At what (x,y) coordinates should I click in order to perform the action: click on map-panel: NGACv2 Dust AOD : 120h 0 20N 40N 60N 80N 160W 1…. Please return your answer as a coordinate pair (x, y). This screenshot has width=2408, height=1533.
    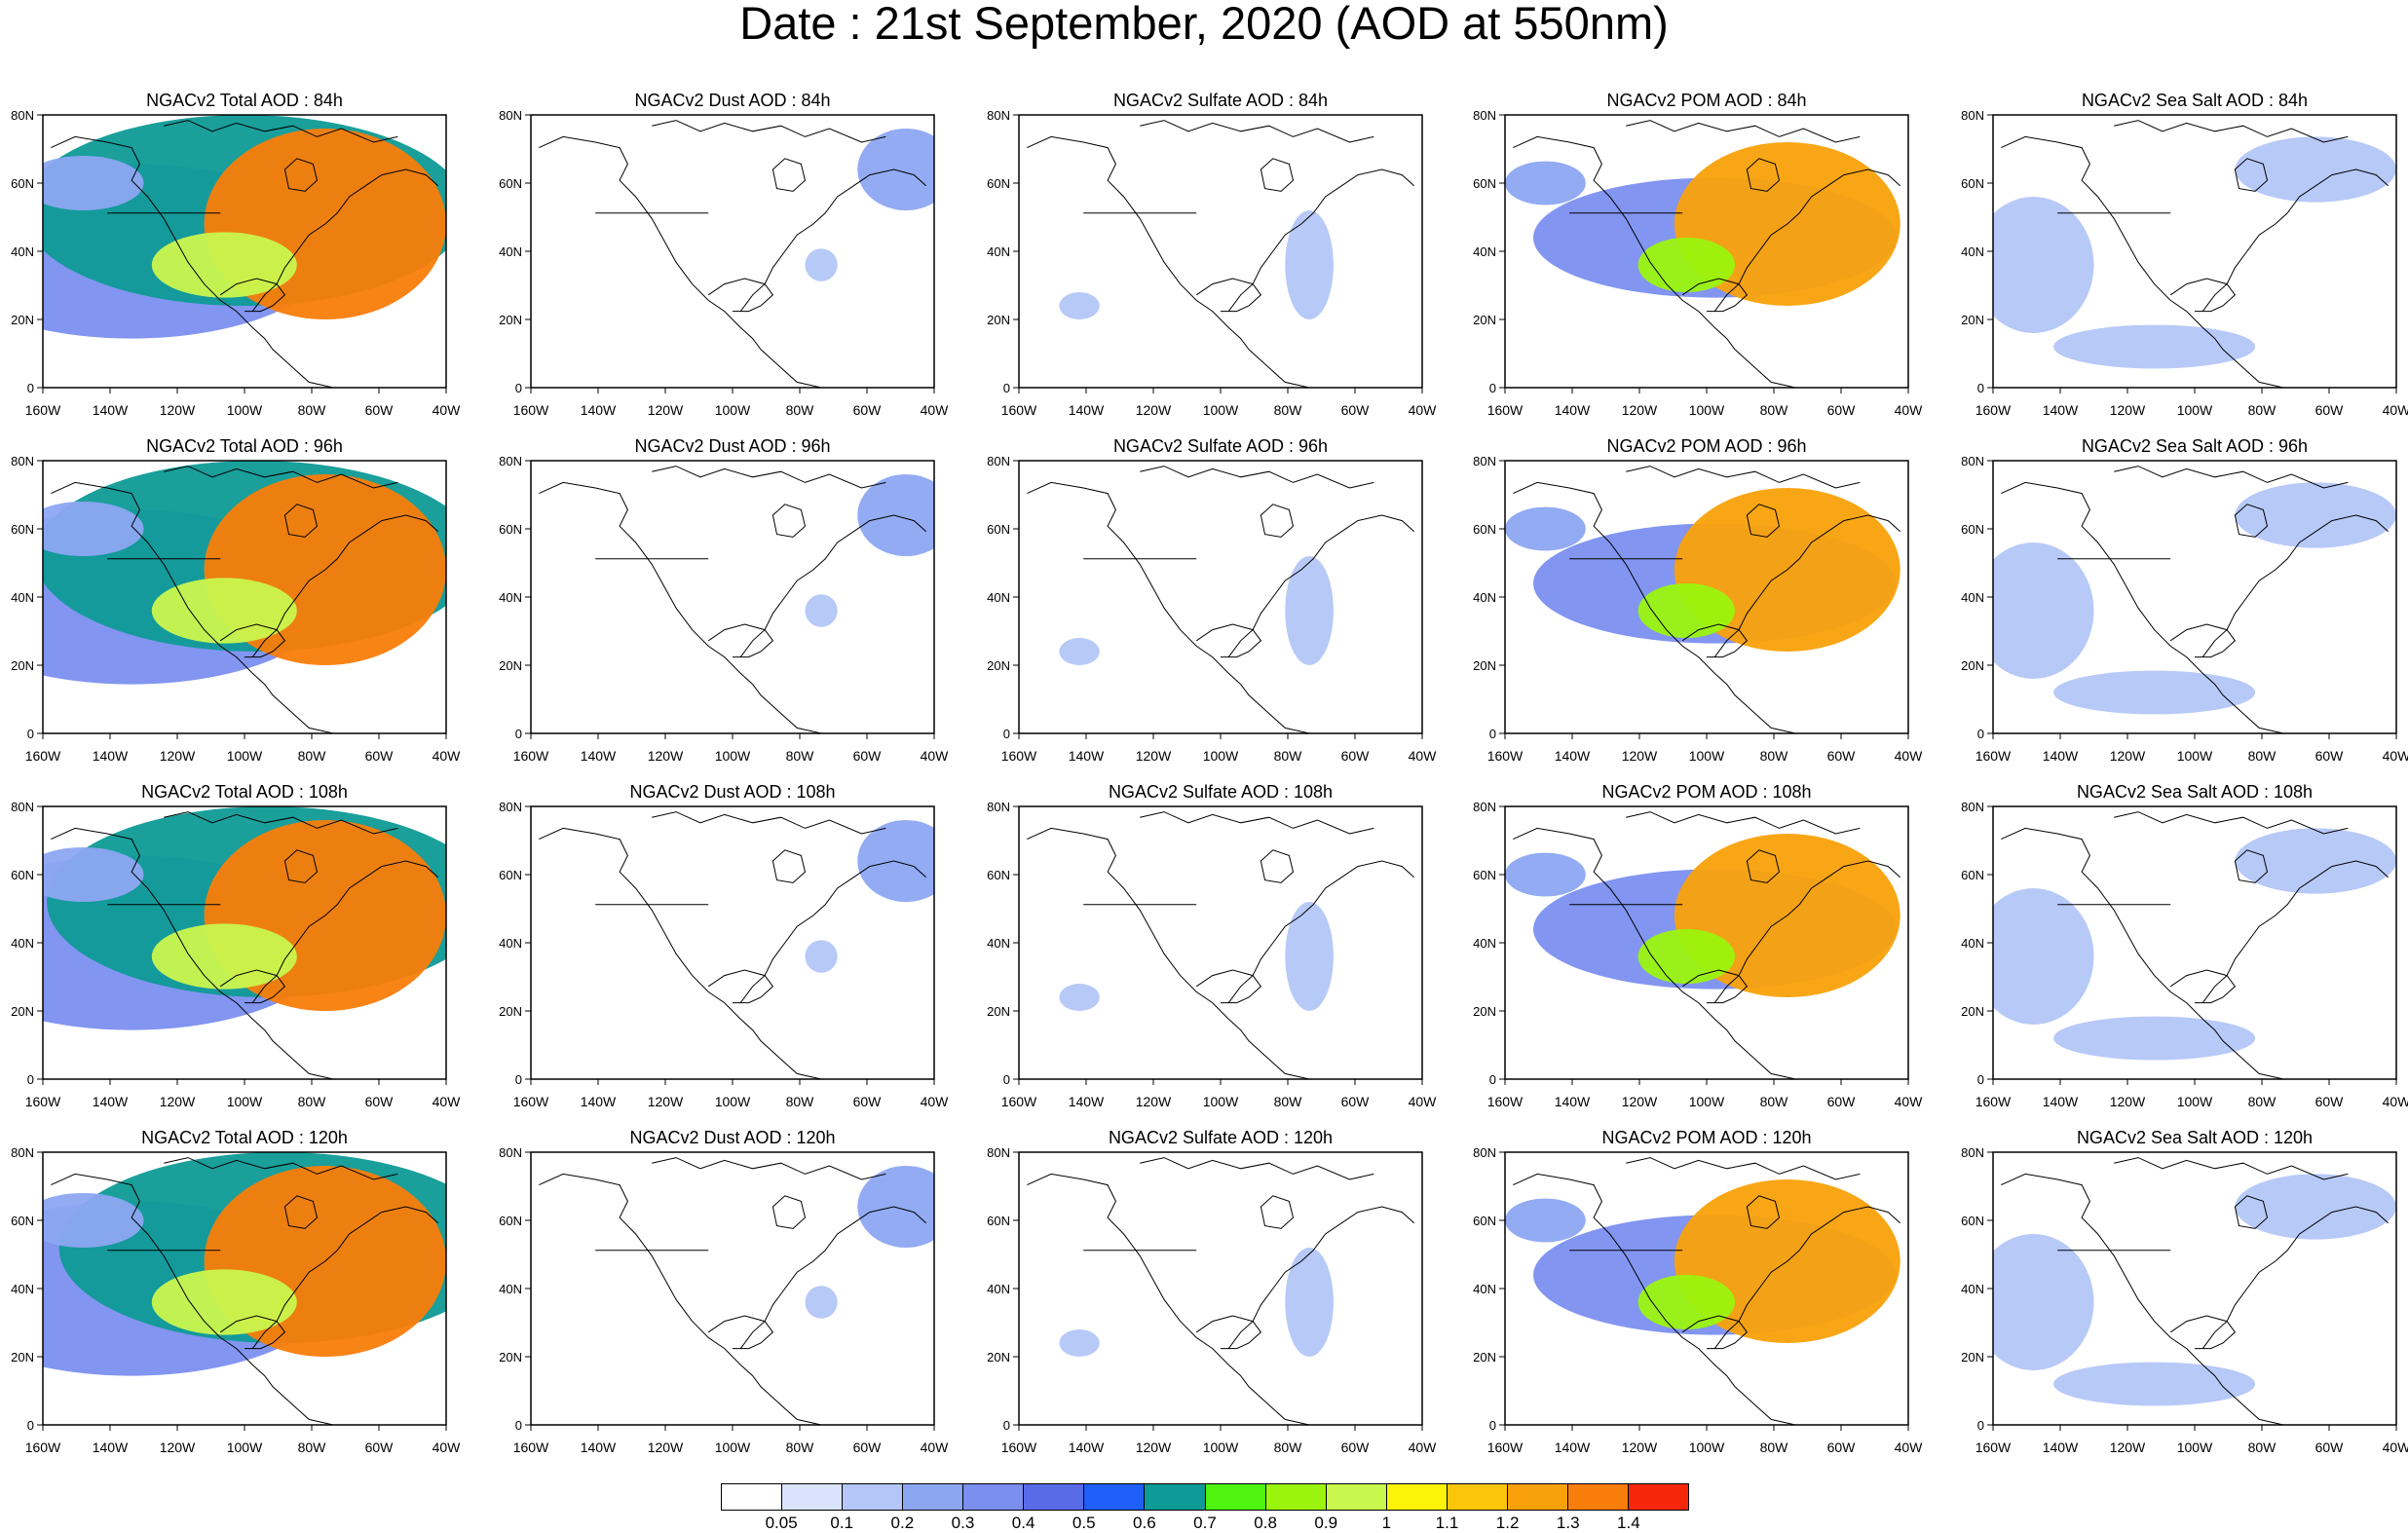
    Looking at the image, I should click on (724, 1291).